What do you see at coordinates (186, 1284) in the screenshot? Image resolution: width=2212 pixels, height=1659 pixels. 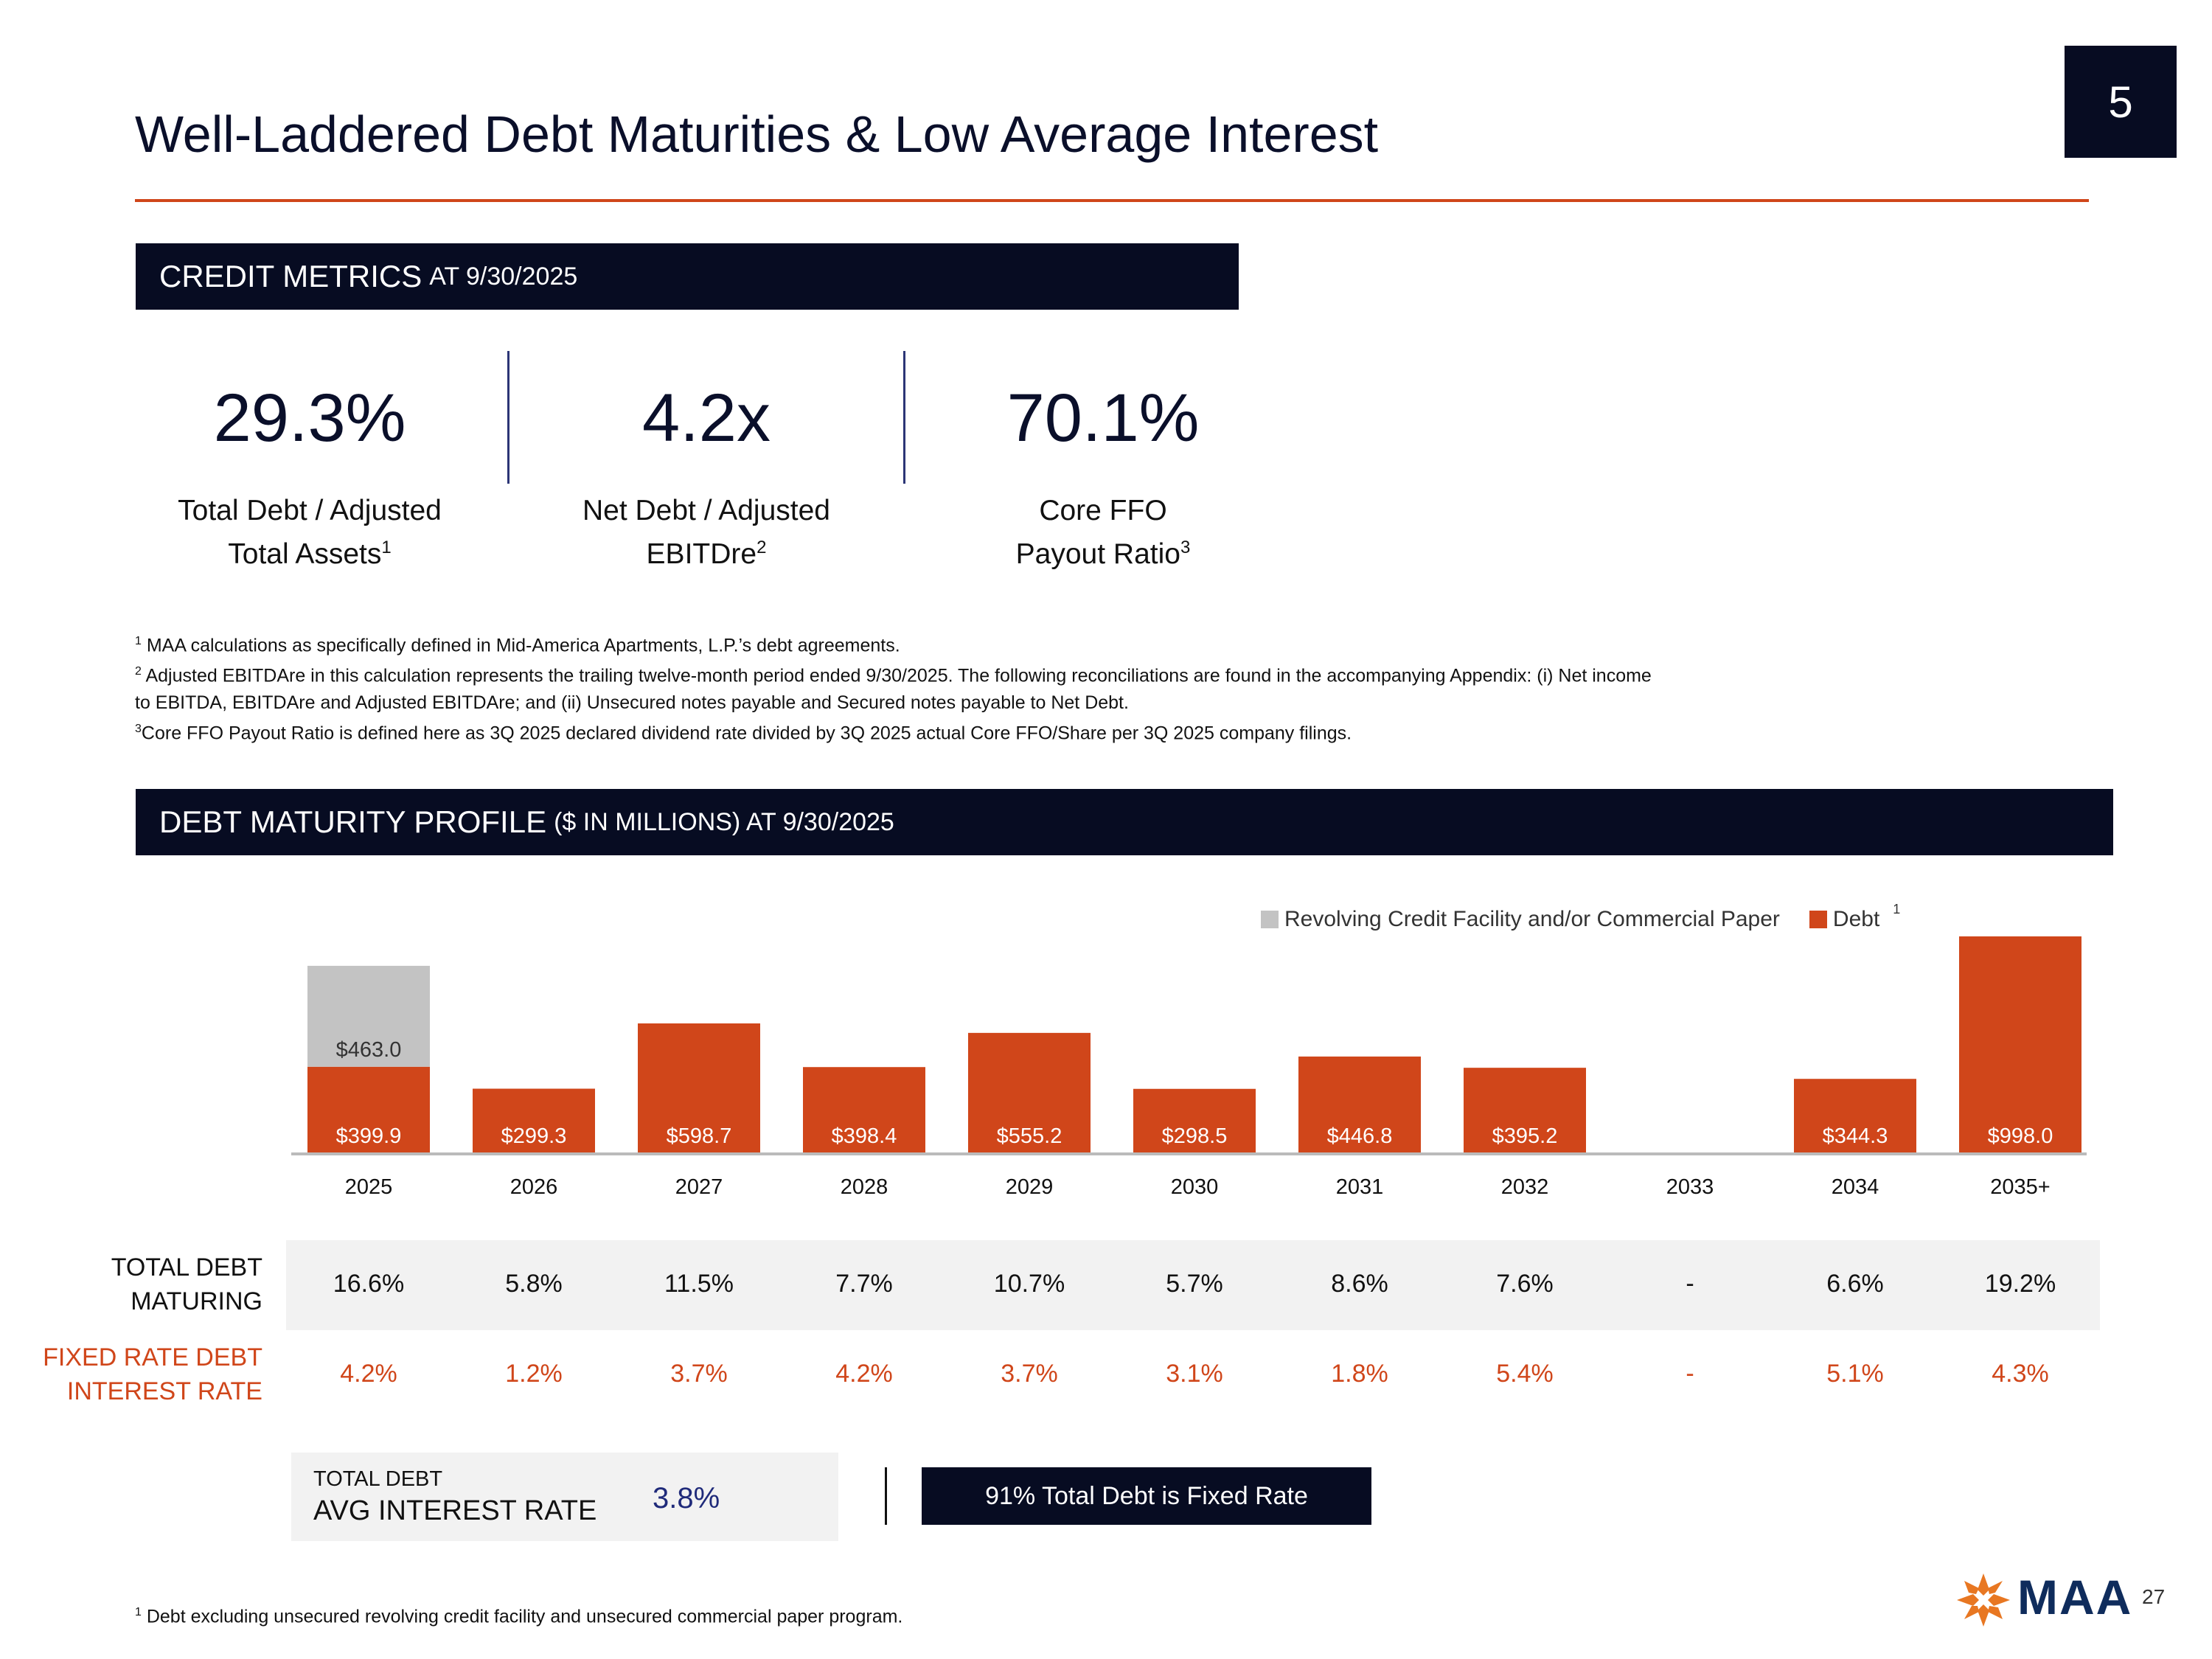 I see `total-debt-maturing-label: TOTAL DEBT MATURING` at bounding box center [186, 1284].